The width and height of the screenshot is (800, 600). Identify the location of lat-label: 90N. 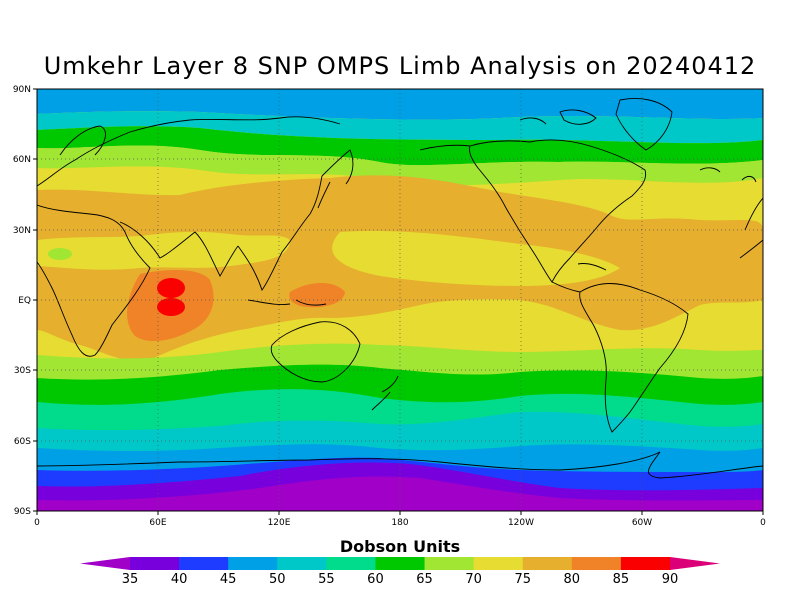
(22, 90).